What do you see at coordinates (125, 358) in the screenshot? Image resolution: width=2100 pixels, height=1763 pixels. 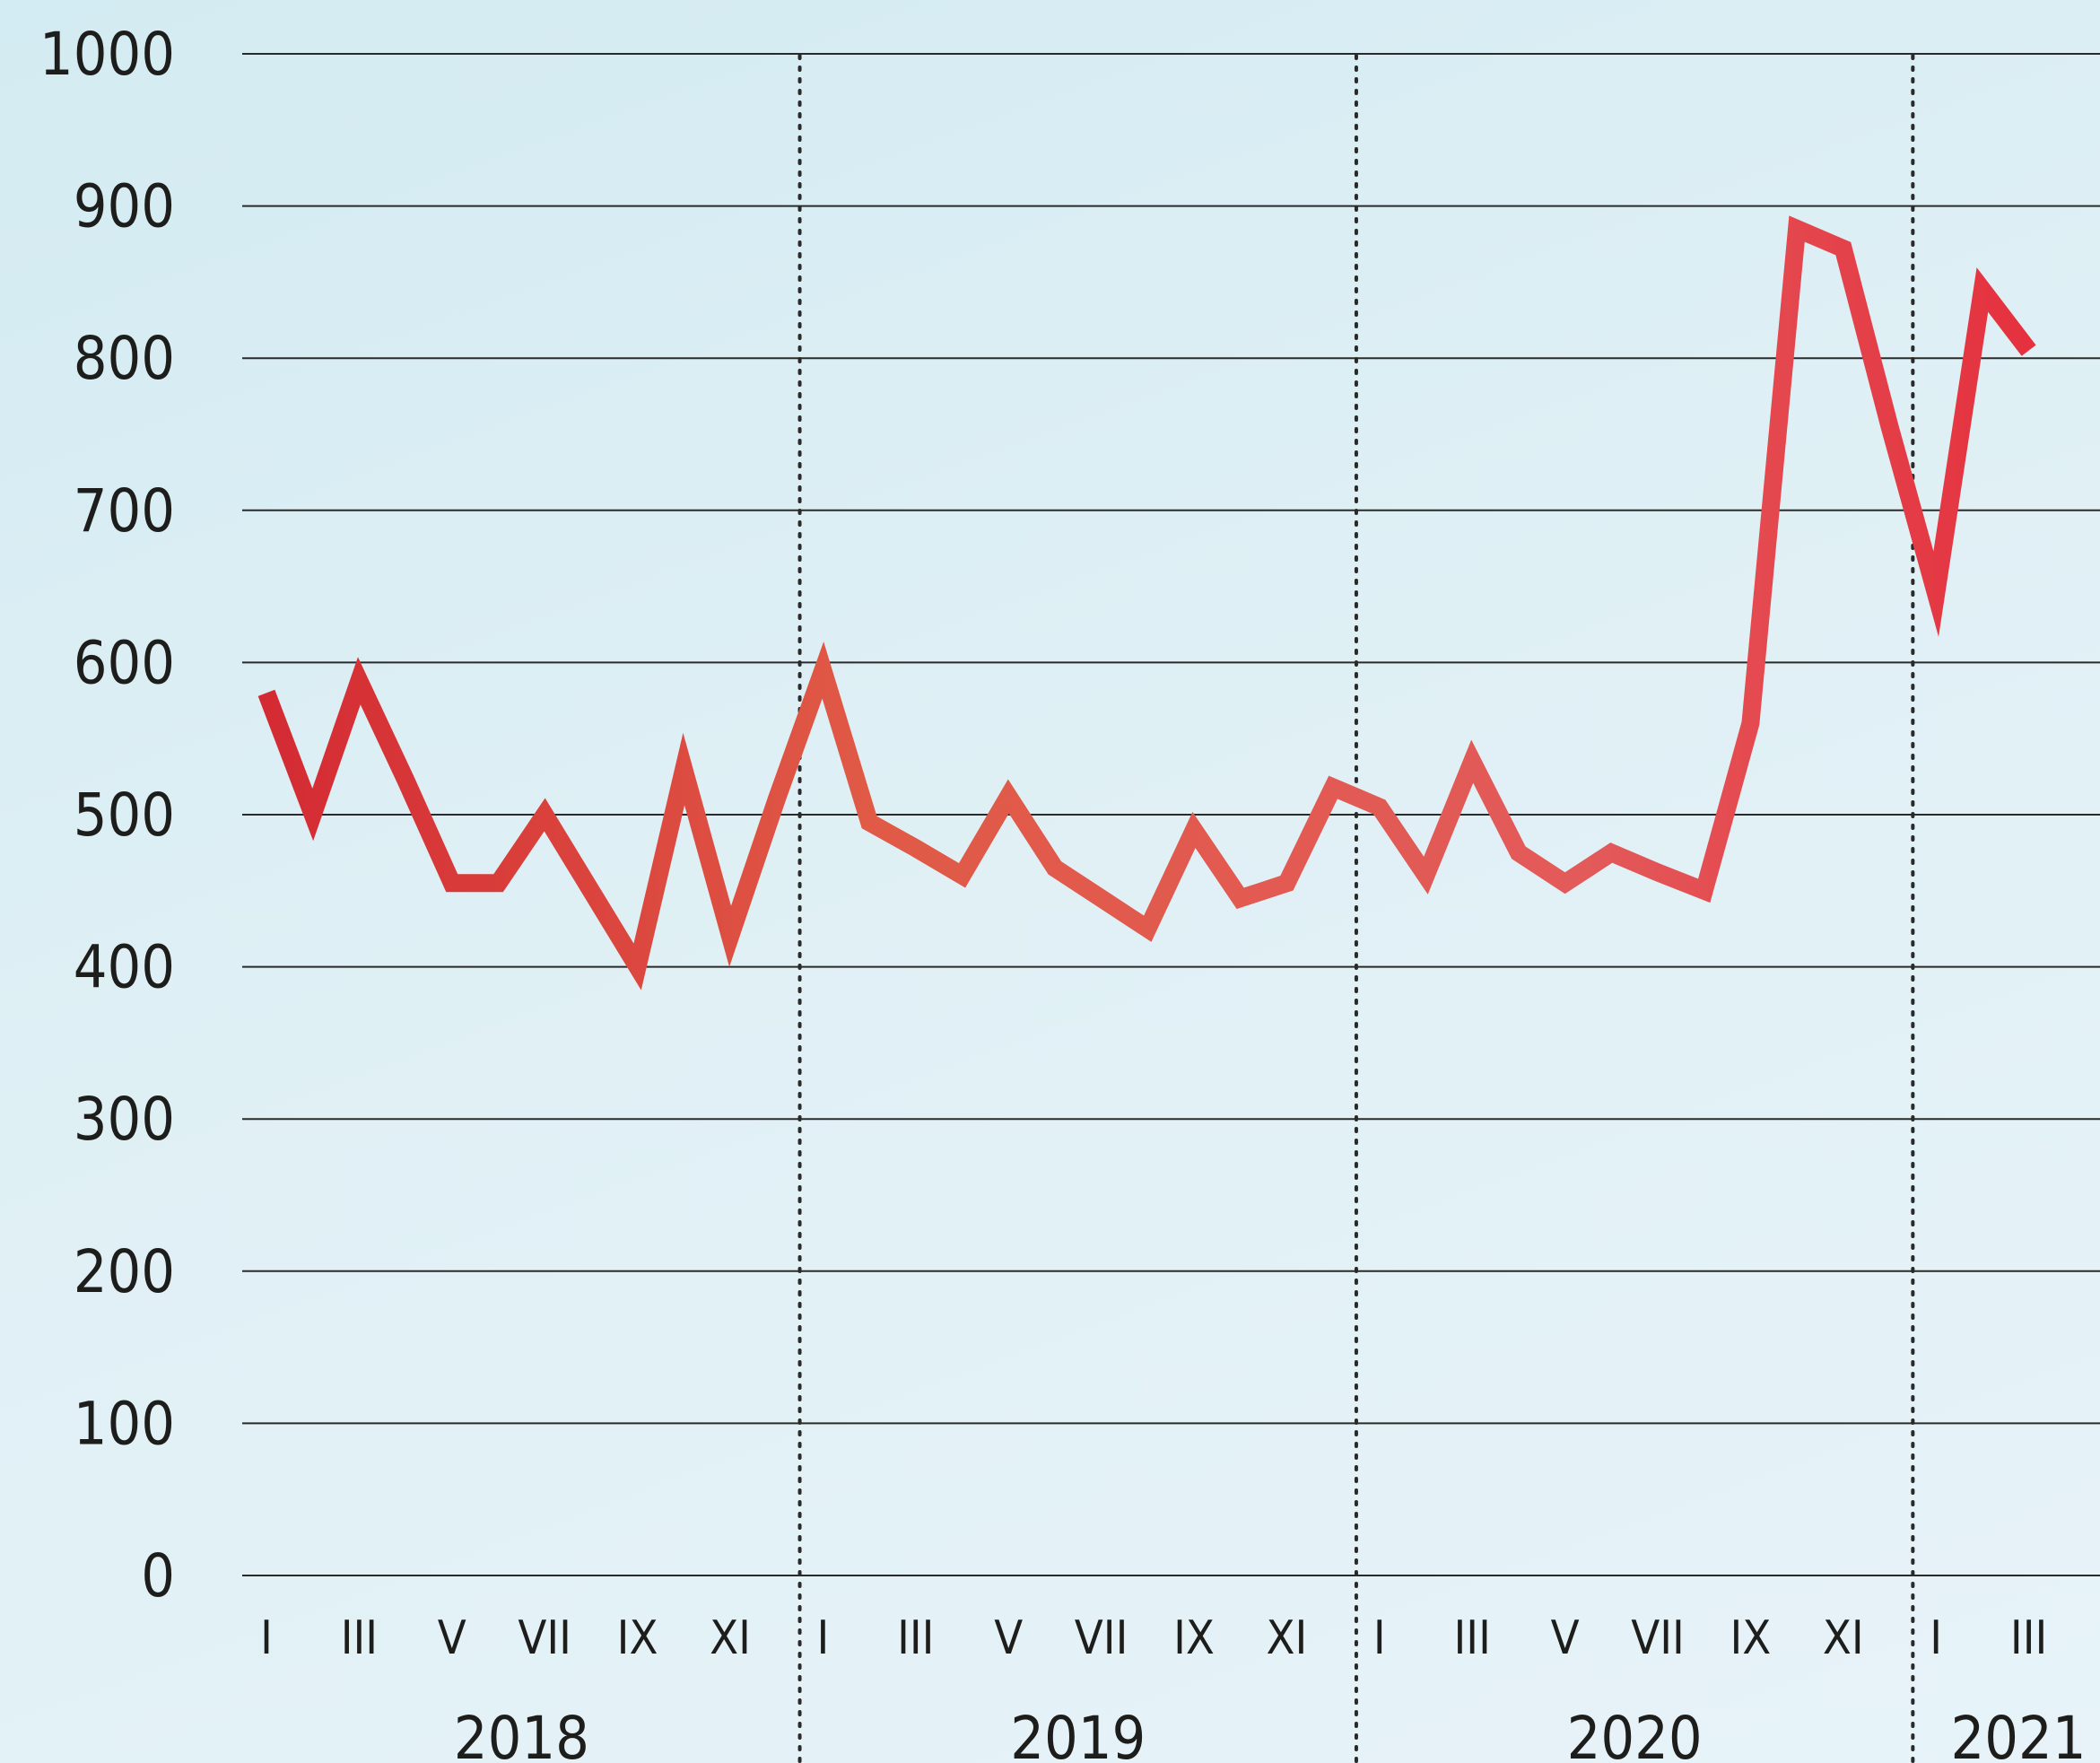 I see `y-tick-label: 800` at bounding box center [125, 358].